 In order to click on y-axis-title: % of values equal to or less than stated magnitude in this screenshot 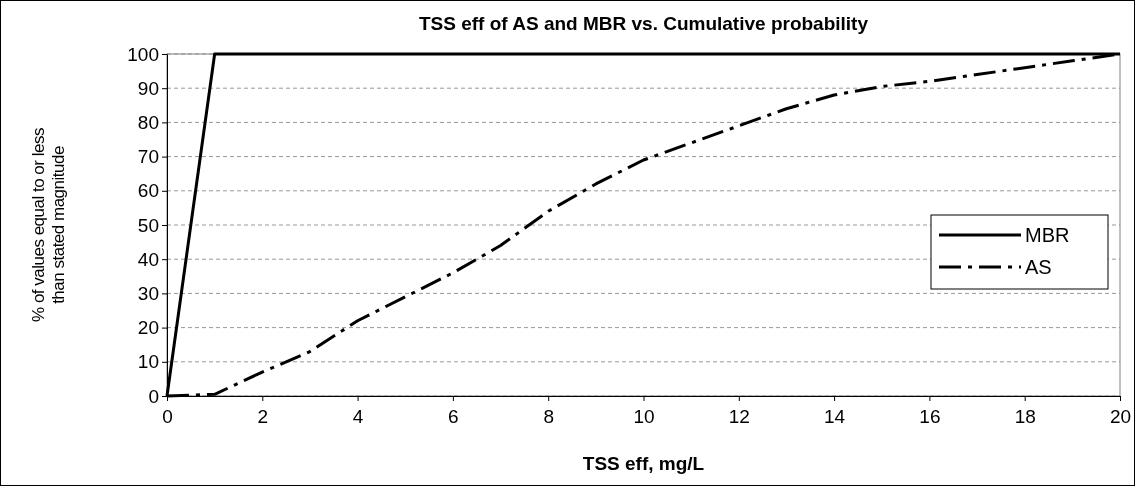, I will do `click(49, 225)`.